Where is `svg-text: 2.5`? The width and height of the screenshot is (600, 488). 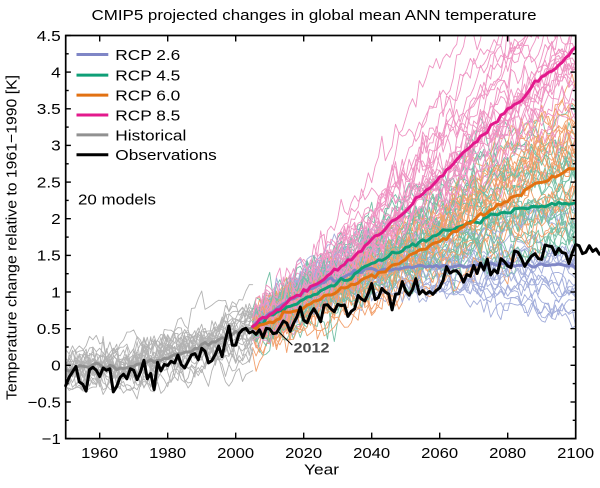
svg-text: 2.5 is located at coordinates (49, 182).